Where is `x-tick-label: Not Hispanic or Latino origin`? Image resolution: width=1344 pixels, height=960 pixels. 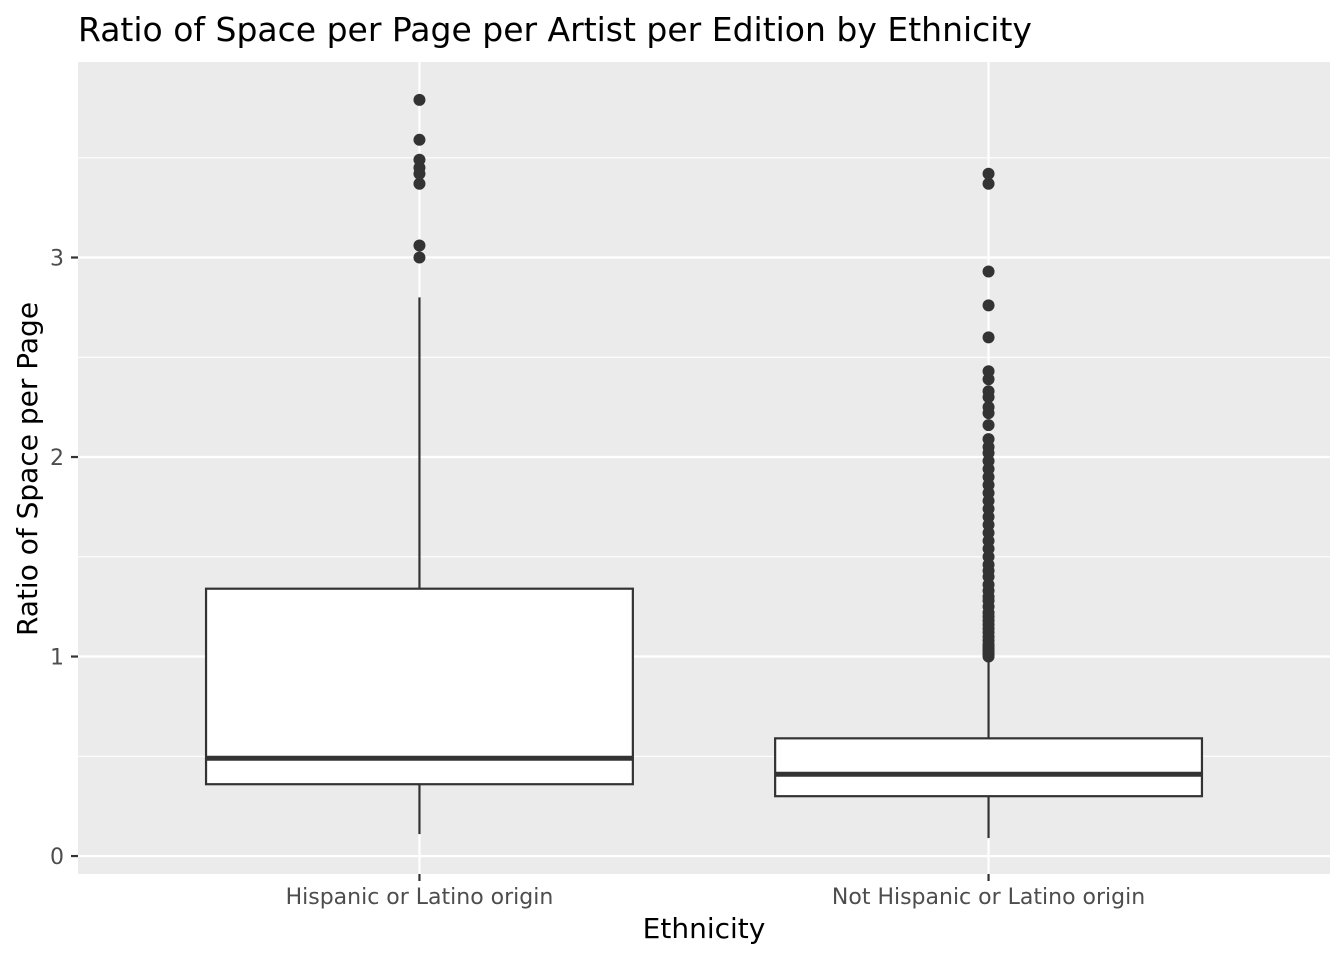 x-tick-label: Not Hispanic or Latino origin is located at coordinates (988, 897).